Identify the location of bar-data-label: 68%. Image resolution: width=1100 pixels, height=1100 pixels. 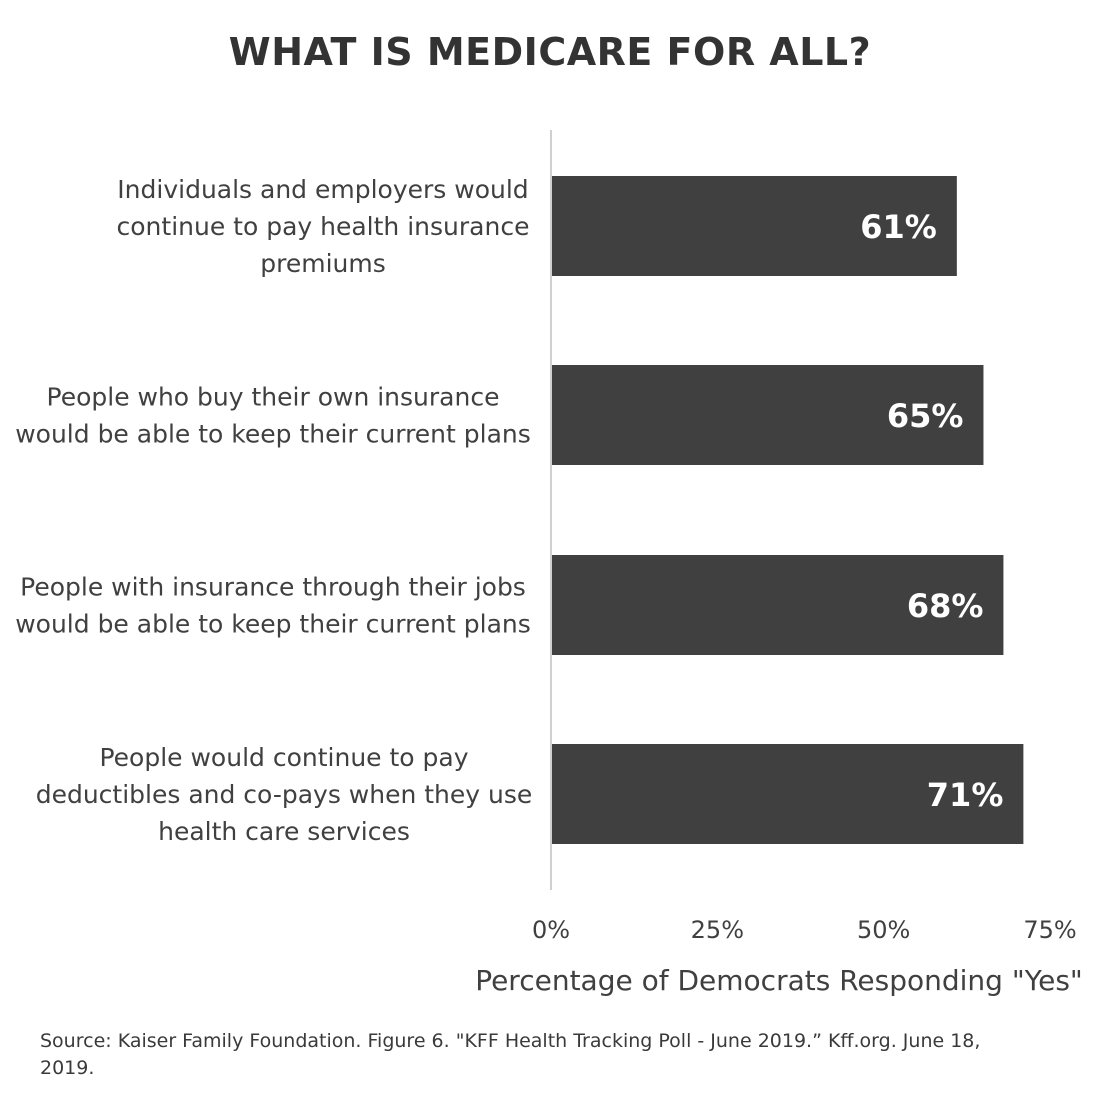
(945, 606).